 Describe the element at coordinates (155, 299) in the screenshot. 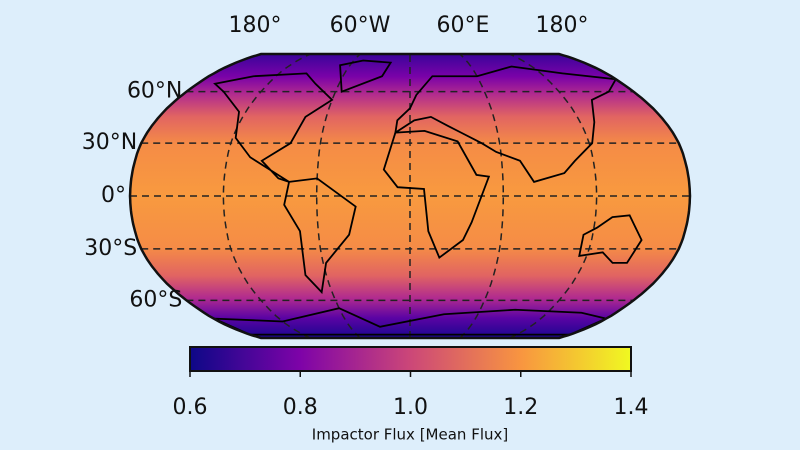

I see `latitude-label: 60°S` at that location.